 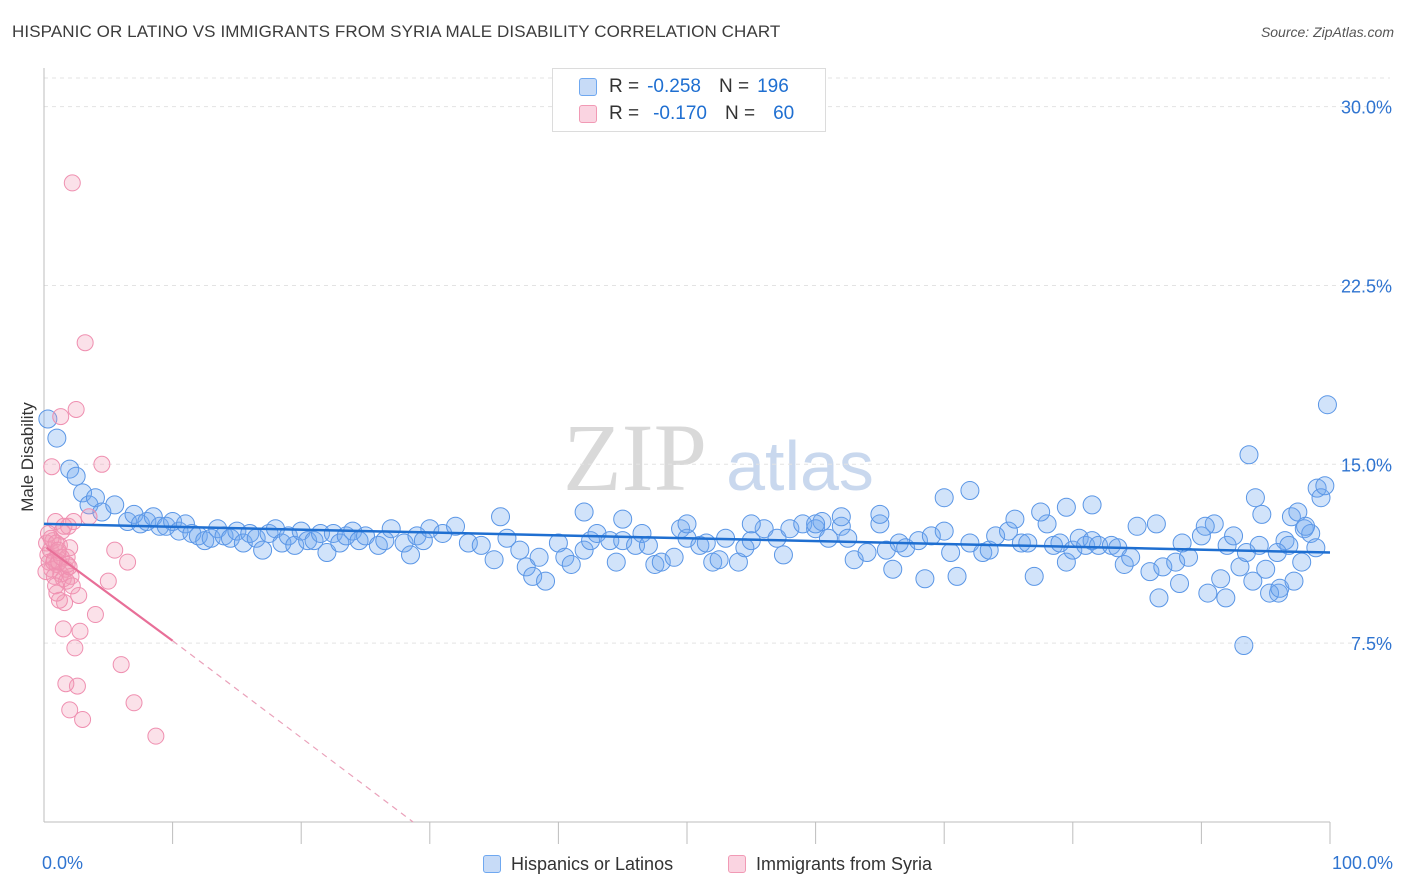 What do you see at coordinates (1362, 863) in the screenshot?
I see `x-tick-label: 100.0%` at bounding box center [1362, 863].